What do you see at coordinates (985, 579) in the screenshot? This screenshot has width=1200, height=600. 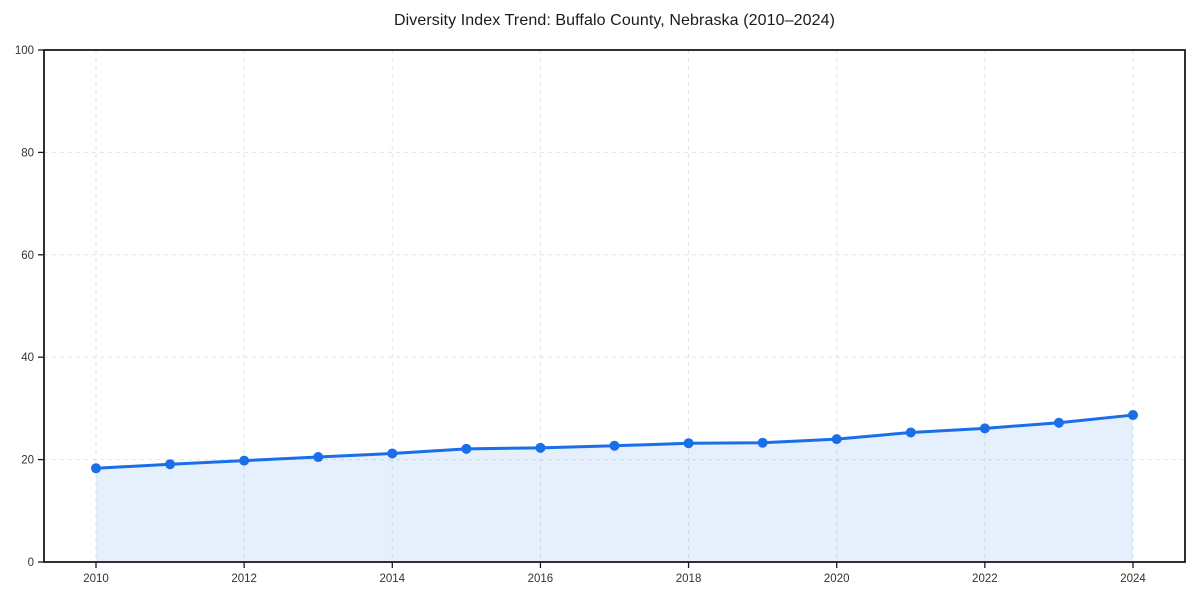 I see `x-axis-tick-label: 2022` at bounding box center [985, 579].